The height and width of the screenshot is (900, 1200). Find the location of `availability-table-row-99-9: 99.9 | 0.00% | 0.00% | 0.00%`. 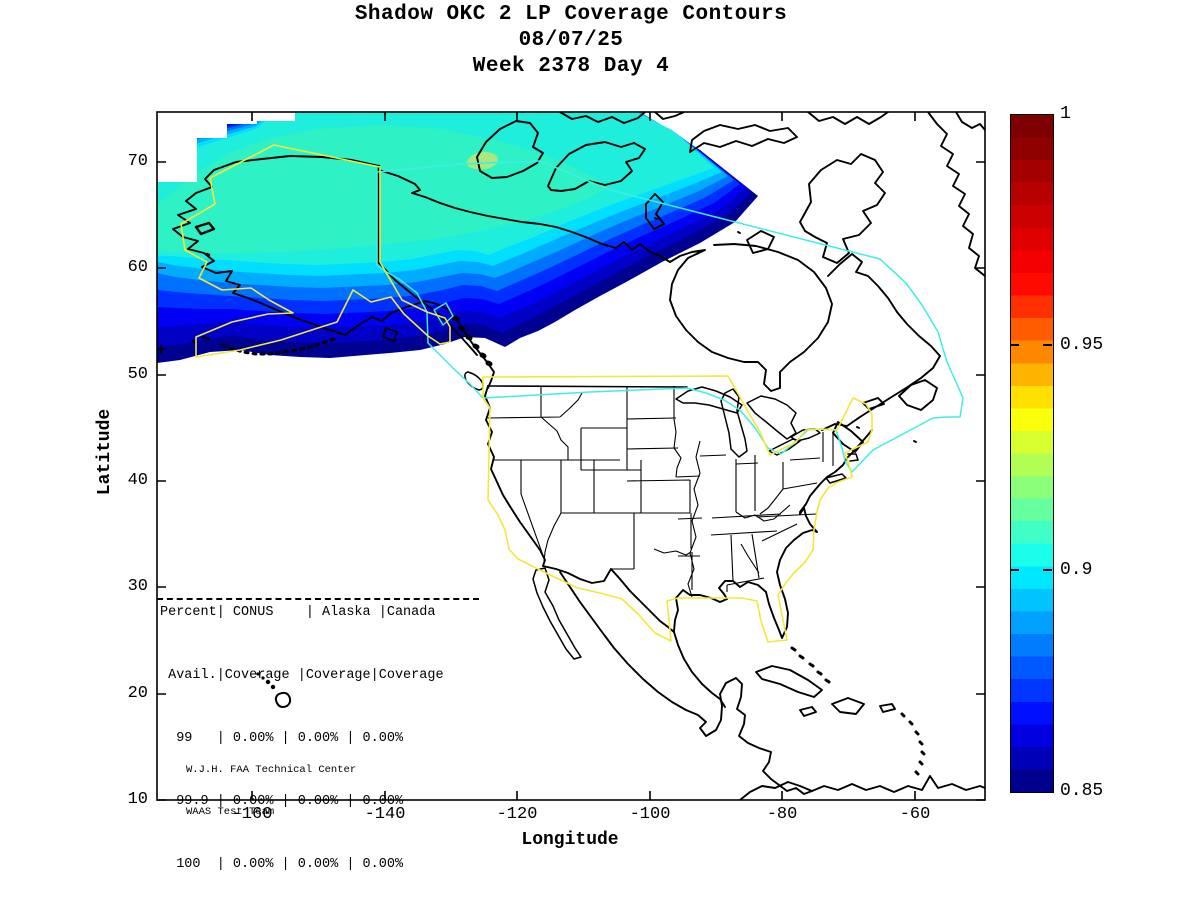

availability-table-row-99-9: 99.9 | 0.00% | 0.00% | 0.00% is located at coordinates (282, 801).